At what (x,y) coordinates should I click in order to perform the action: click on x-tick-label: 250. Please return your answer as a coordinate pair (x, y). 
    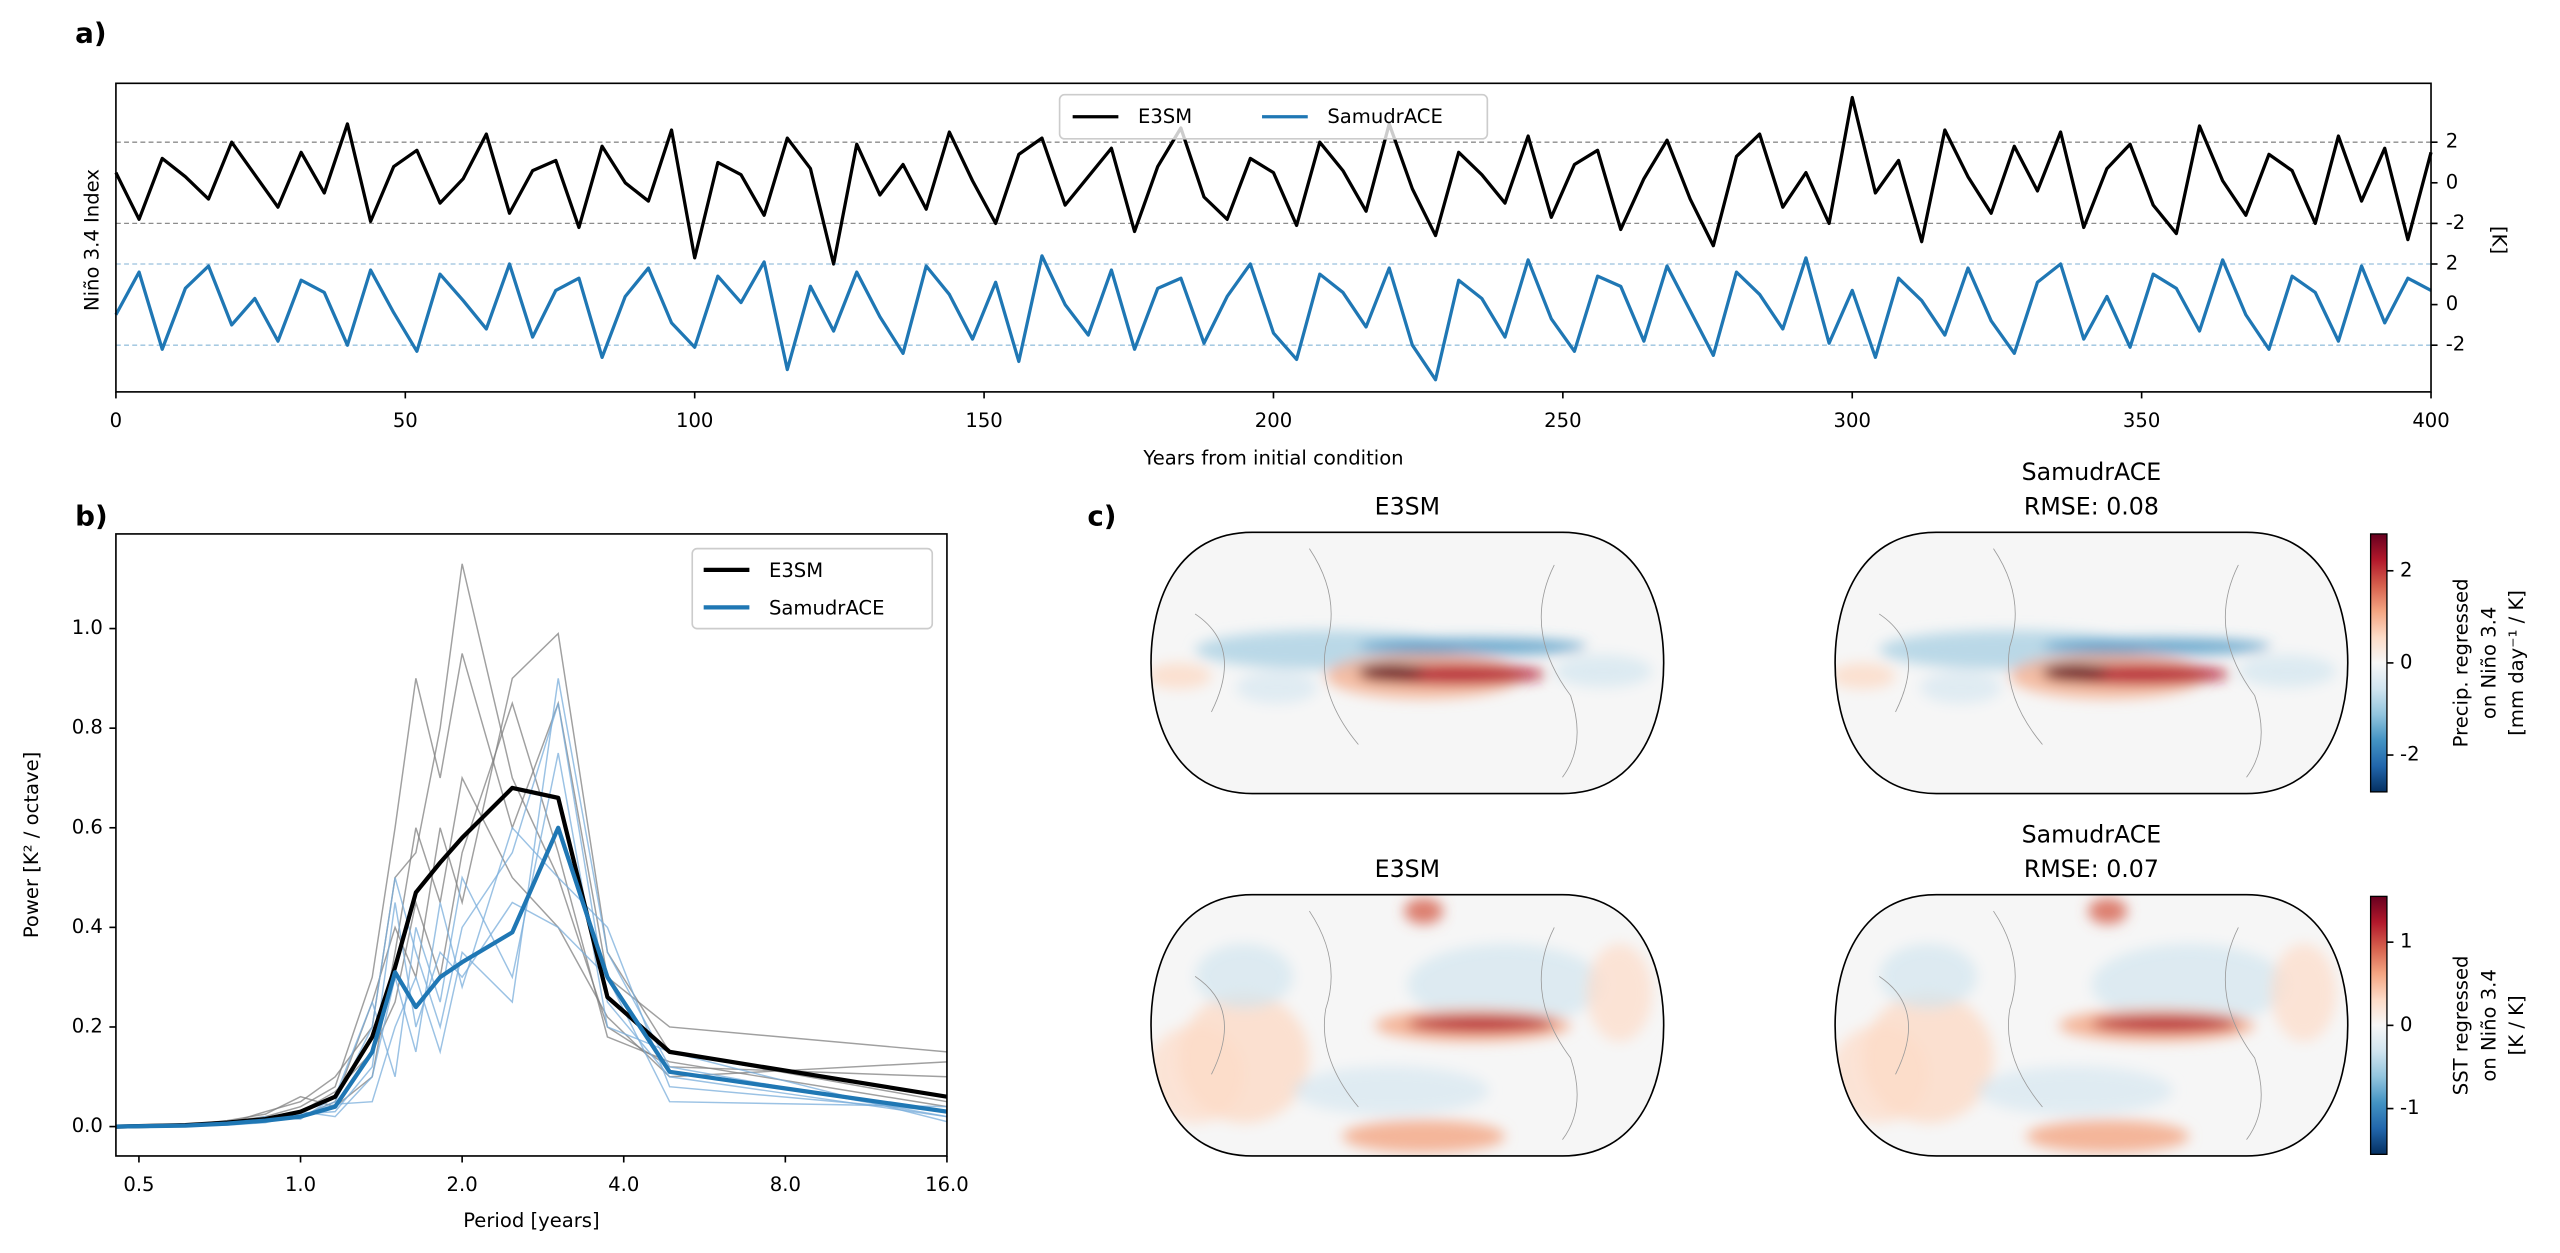
    Looking at the image, I should click on (1562, 420).